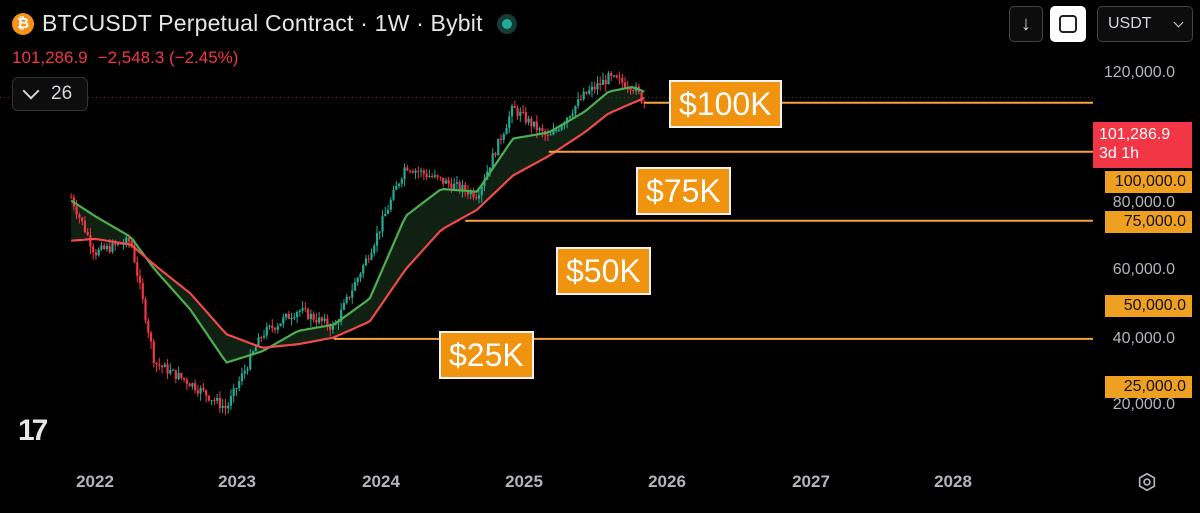 The width and height of the screenshot is (1200, 513). I want to click on tag-75k: $75K, so click(683, 191).